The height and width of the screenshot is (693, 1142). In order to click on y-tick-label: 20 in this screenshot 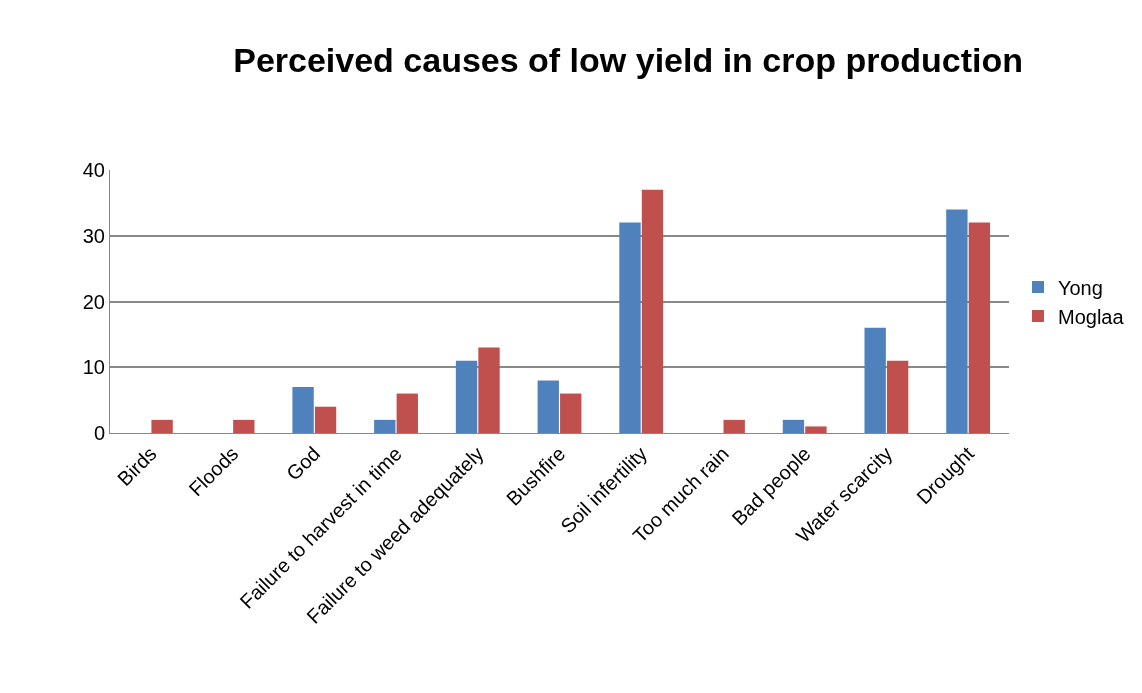, I will do `click(93, 301)`.